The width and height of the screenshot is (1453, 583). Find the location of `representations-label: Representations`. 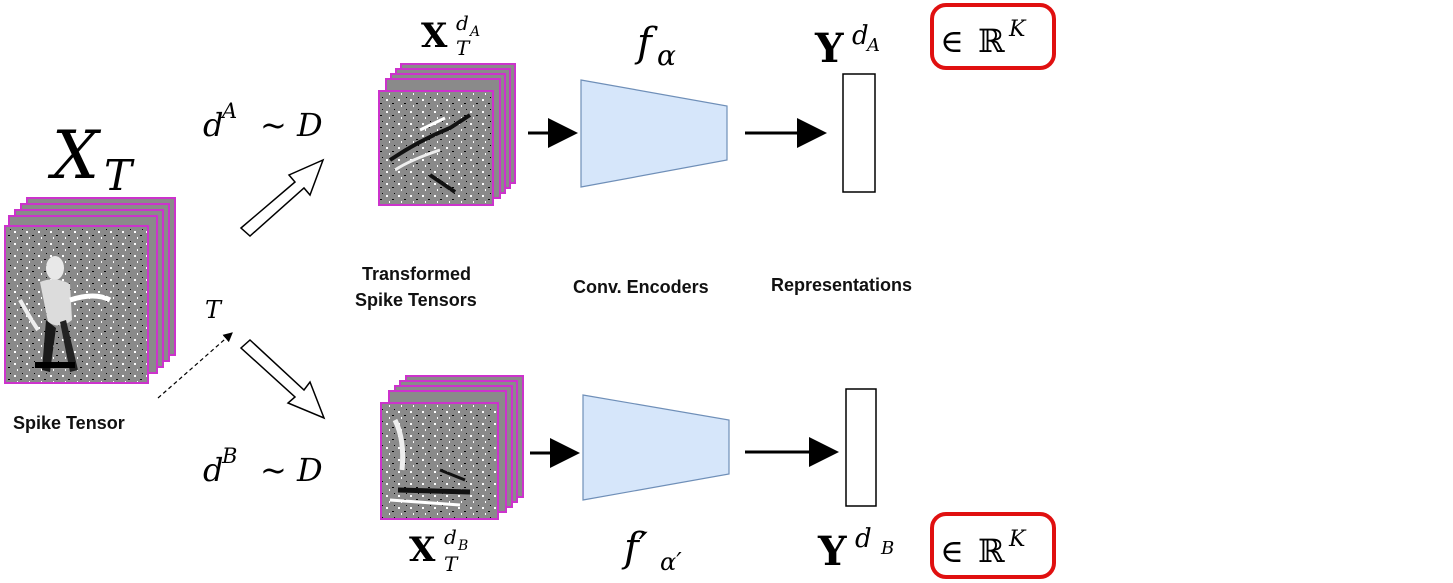

representations-label: Representations is located at coordinates (841, 285).